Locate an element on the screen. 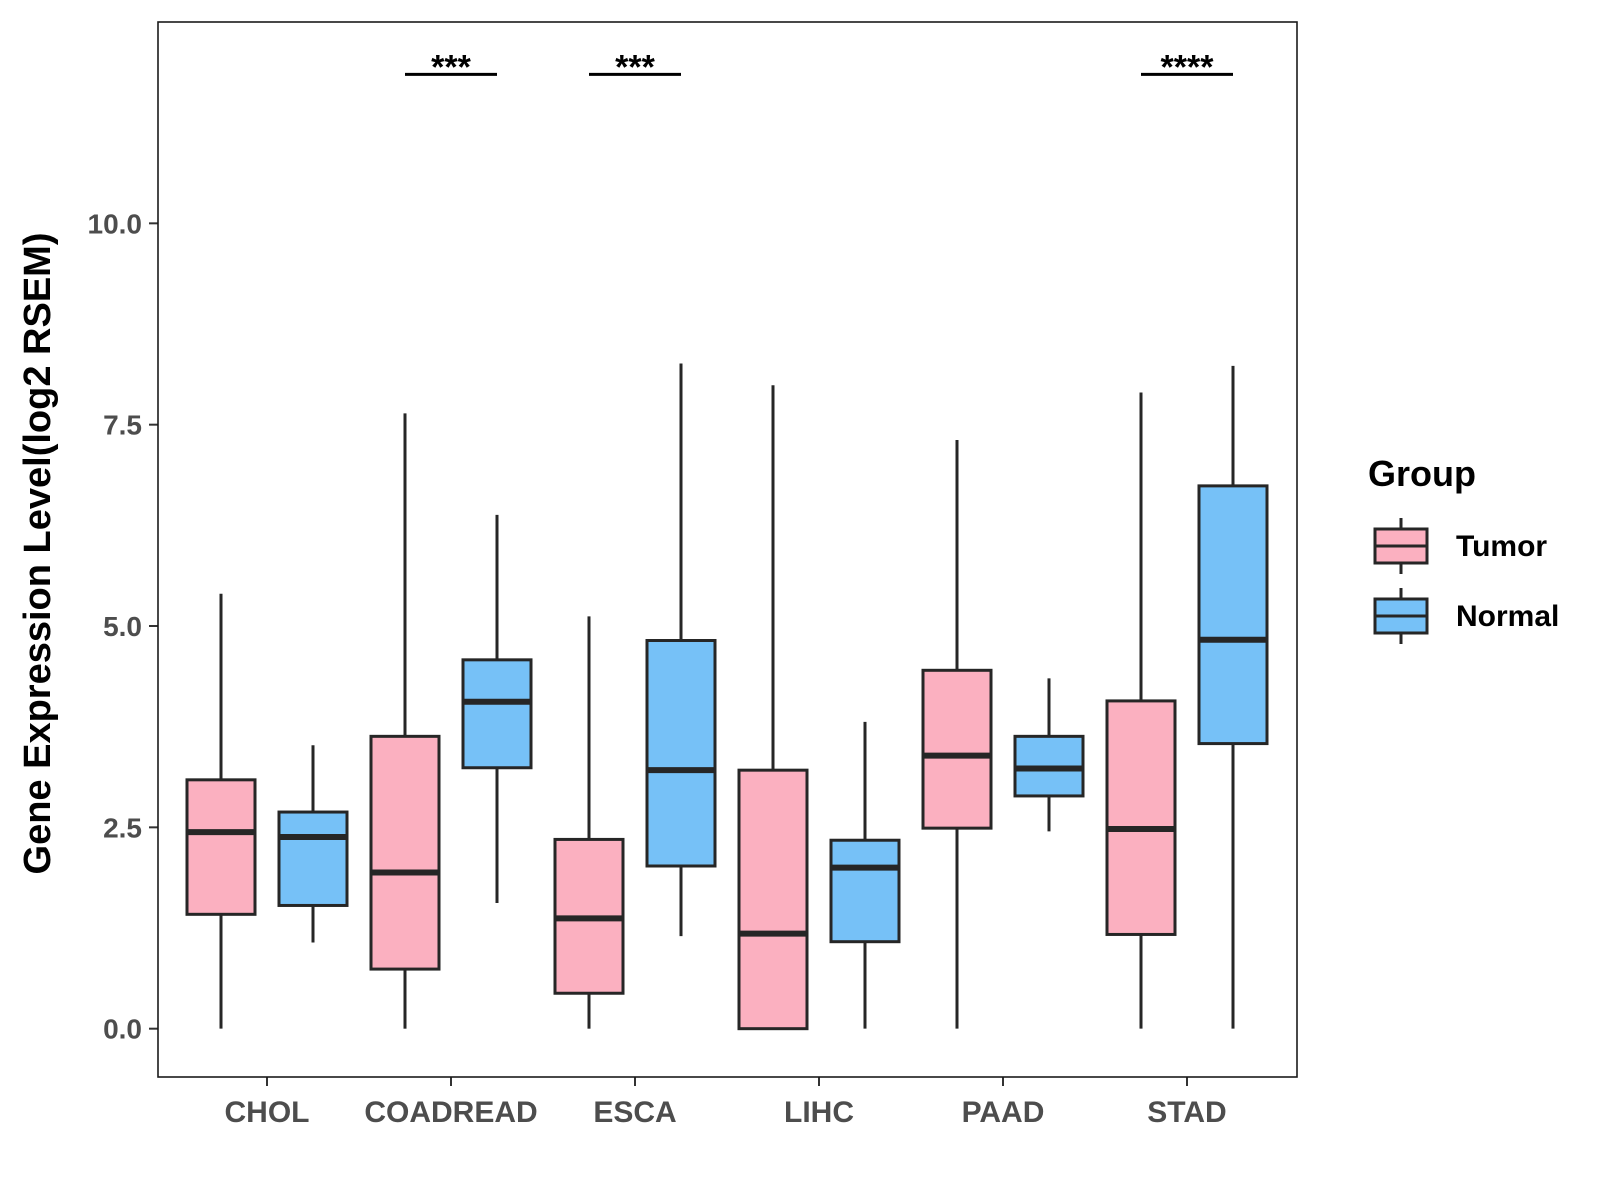 The image size is (1600, 1200). x-tick-label: ESCA is located at coordinates (634, 1112).